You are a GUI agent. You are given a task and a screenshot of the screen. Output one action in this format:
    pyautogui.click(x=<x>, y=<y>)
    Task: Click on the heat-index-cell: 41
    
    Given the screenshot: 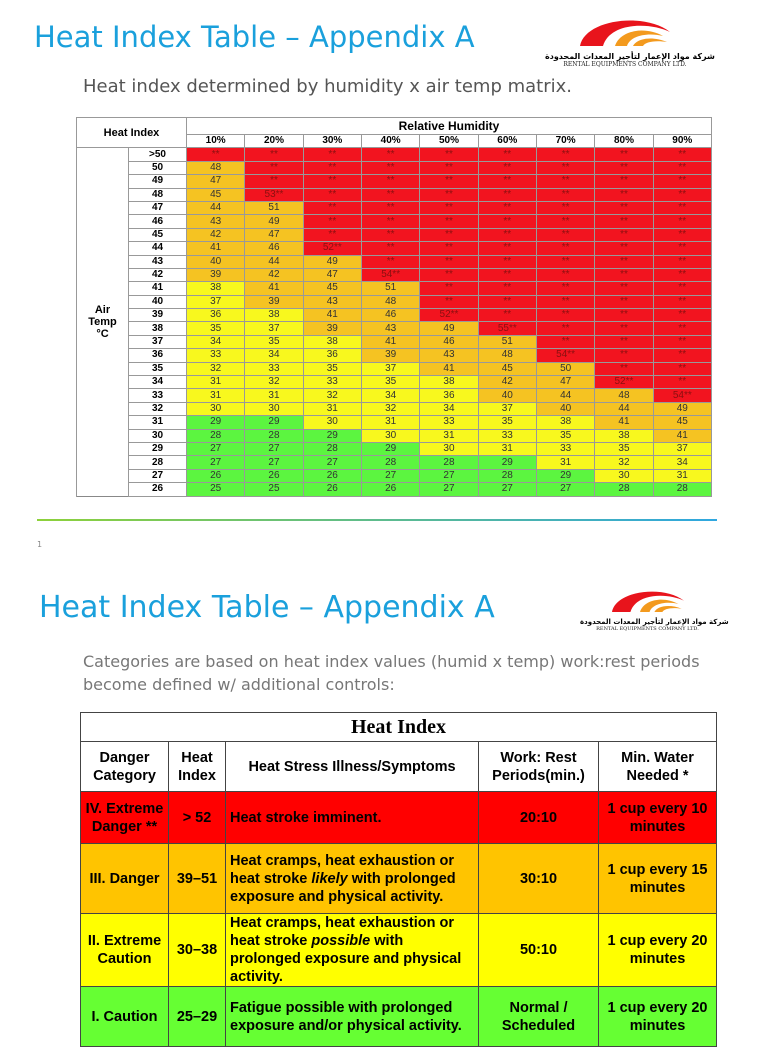 What is the action you would take?
    pyautogui.click(x=215, y=248)
    